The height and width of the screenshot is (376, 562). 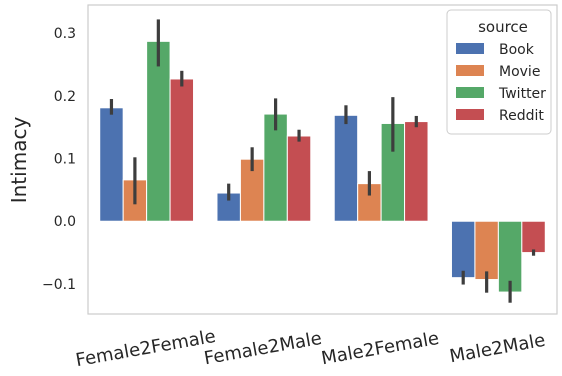 What do you see at coordinates (497, 348) in the screenshot?
I see `x-tick-label: Male2Male` at bounding box center [497, 348].